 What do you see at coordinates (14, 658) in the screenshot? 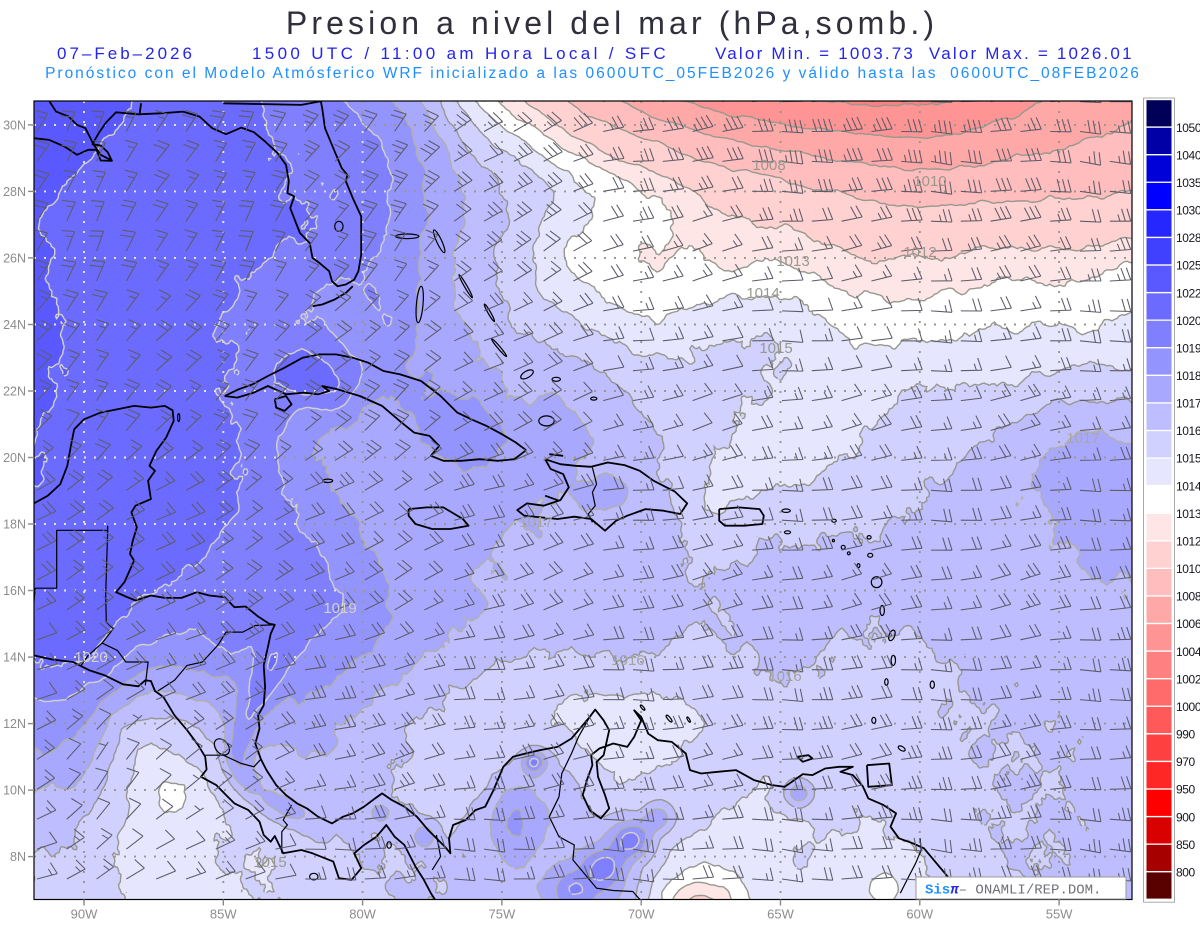
I see `svg-text: 14N` at bounding box center [14, 658].